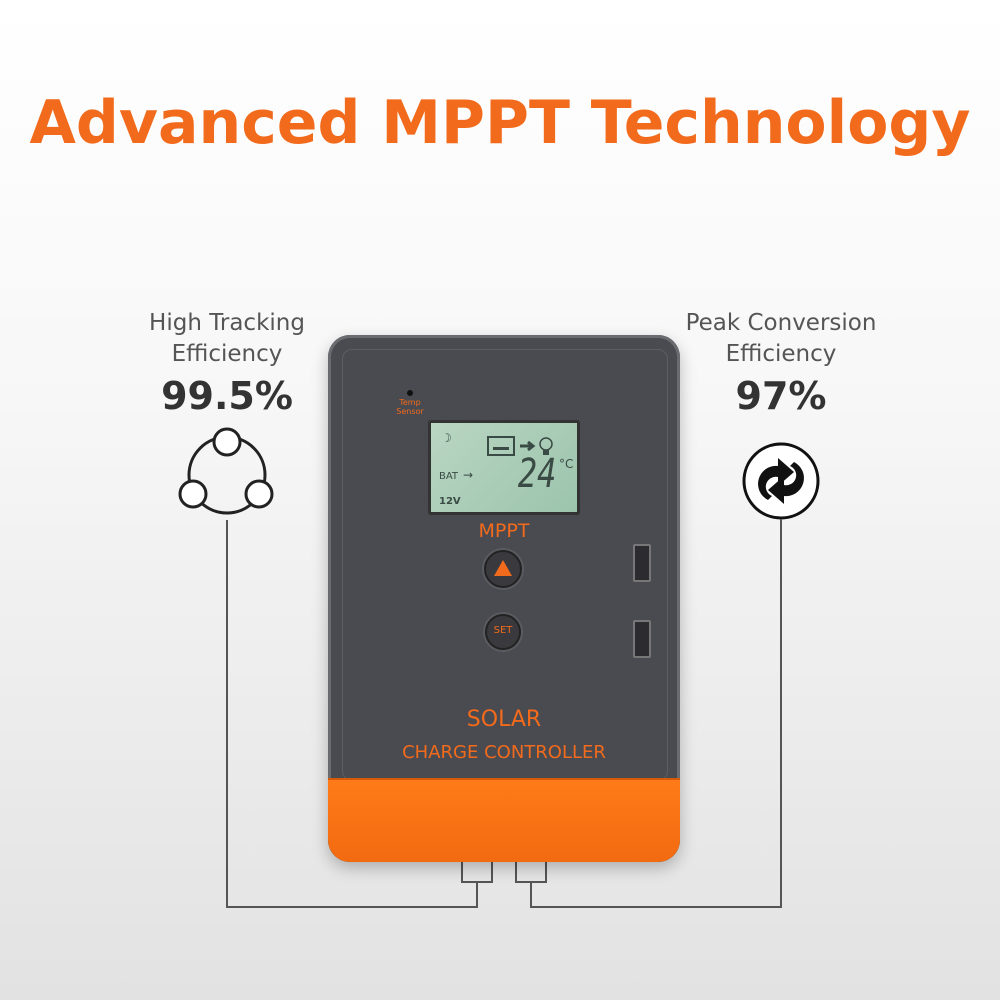 This screenshot has width=1000, height=1000. Describe the element at coordinates (504, 467) in the screenshot. I see `lcd-screen: ☽ BAT → 24 °C 12V` at that location.